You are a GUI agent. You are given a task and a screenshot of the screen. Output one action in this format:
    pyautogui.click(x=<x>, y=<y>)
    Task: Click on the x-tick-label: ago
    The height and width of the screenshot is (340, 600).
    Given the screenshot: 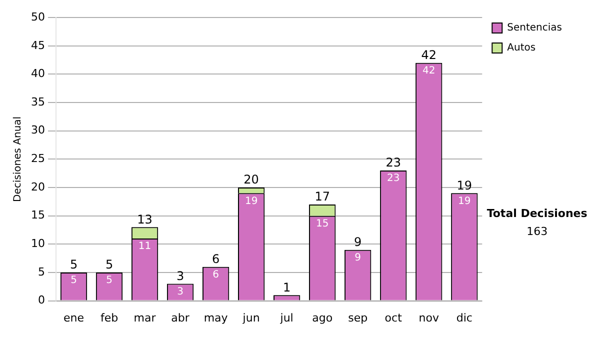 What is the action you would take?
    pyautogui.click(x=322, y=317)
    